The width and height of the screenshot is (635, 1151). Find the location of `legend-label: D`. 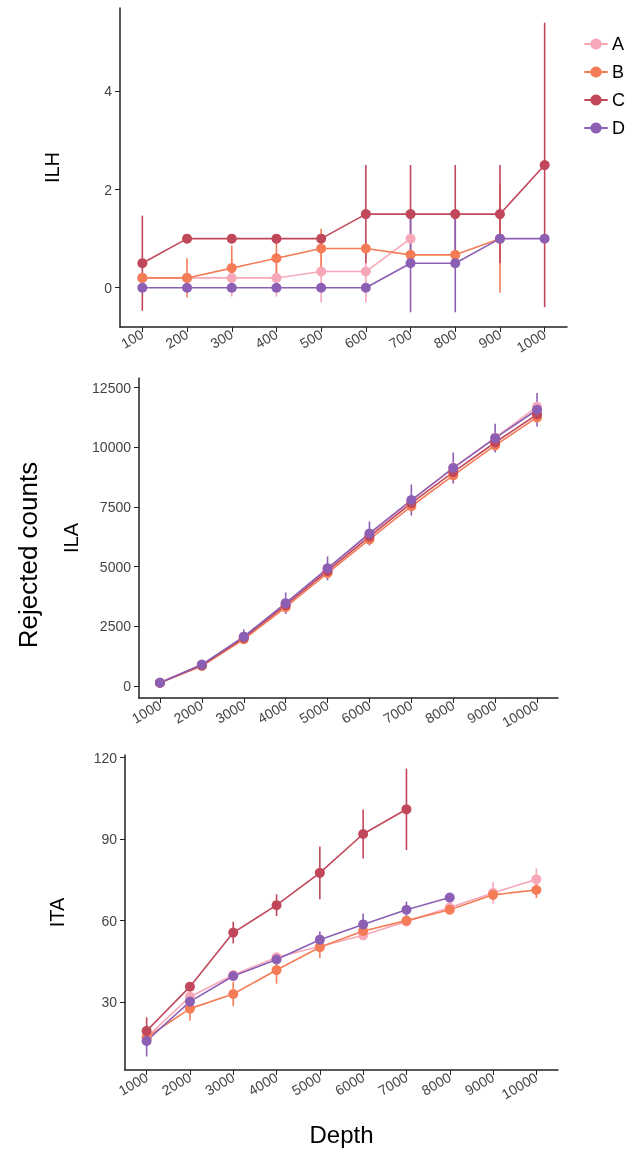

legend-label: D is located at coordinates (618, 128).